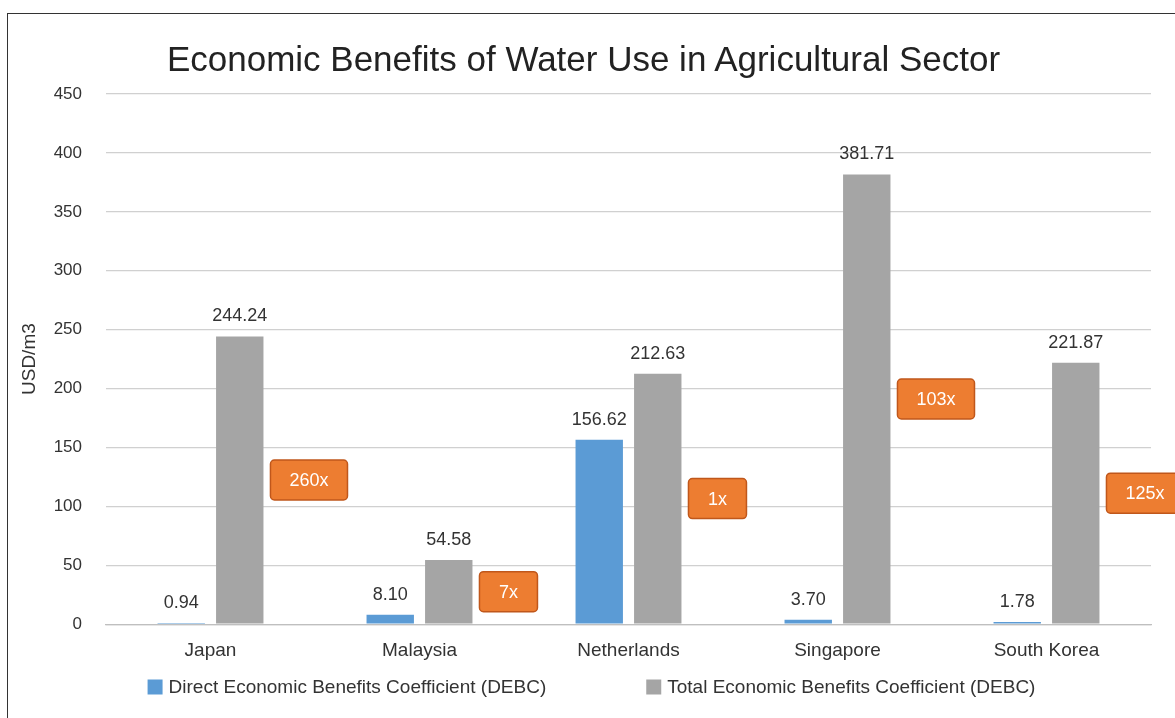 This screenshot has width=1175, height=718. I want to click on annotation: 125x, so click(1145, 493).